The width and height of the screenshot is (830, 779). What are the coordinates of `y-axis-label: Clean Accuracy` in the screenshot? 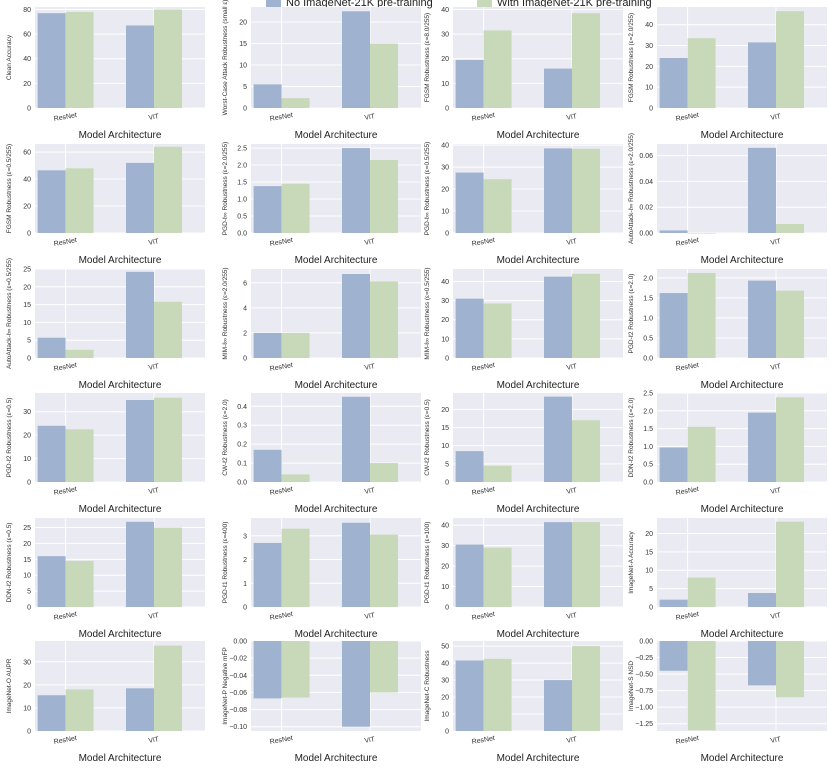 It's located at (9, 57).